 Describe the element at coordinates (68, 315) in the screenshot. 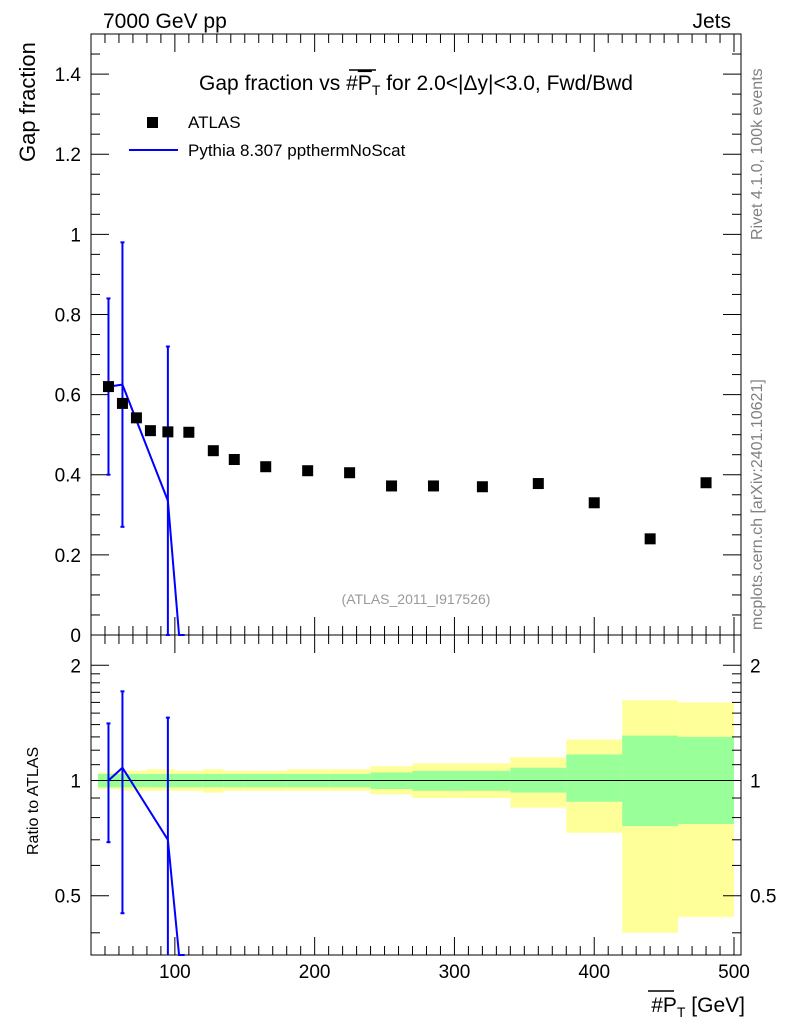

I see `main-y-tick-label: 0.8` at that location.